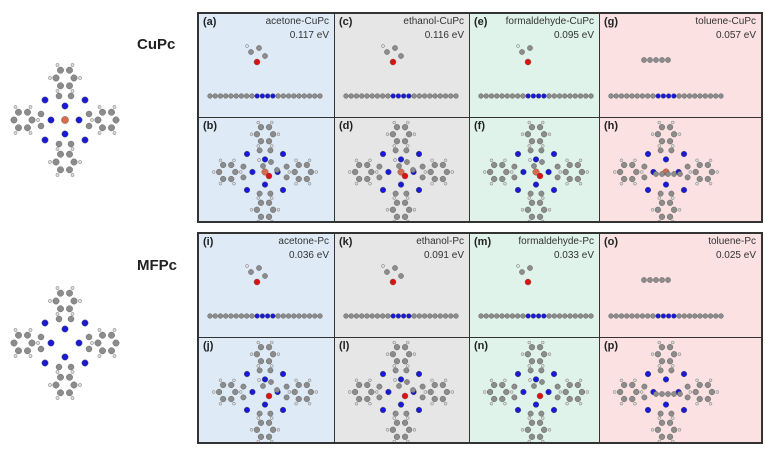 This screenshot has width=765, height=461. Describe the element at coordinates (680, 66) in the screenshot. I see `side-view-panel-toluene-CuPc: (g) toluene-CuPc 0.057 eV` at that location.